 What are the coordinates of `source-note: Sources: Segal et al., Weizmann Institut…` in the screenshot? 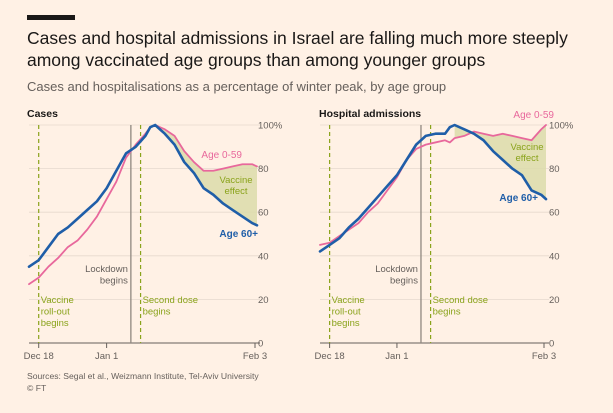 It's located at (227, 382).